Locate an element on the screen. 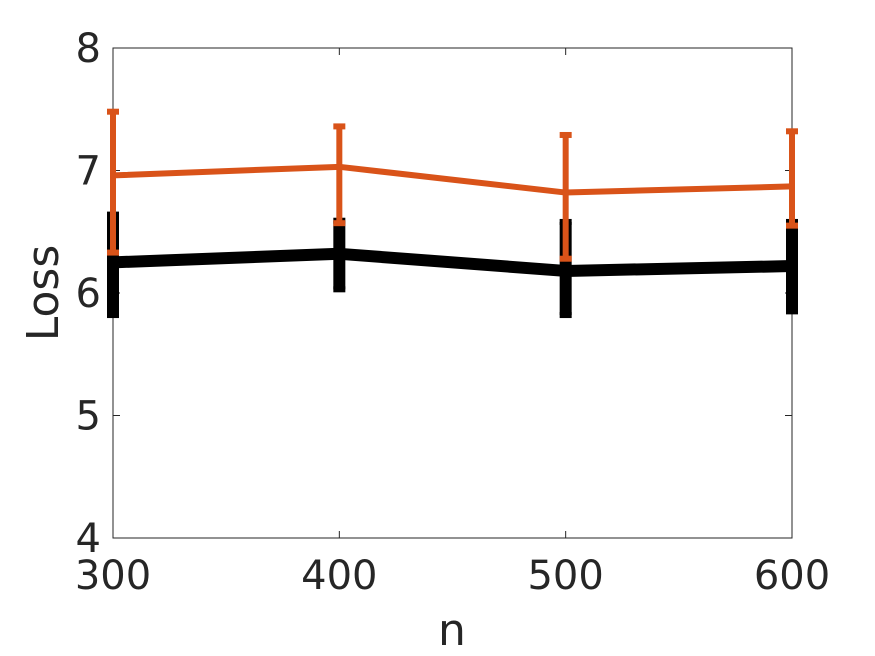  x-tick-label: 600 is located at coordinates (792, 576).